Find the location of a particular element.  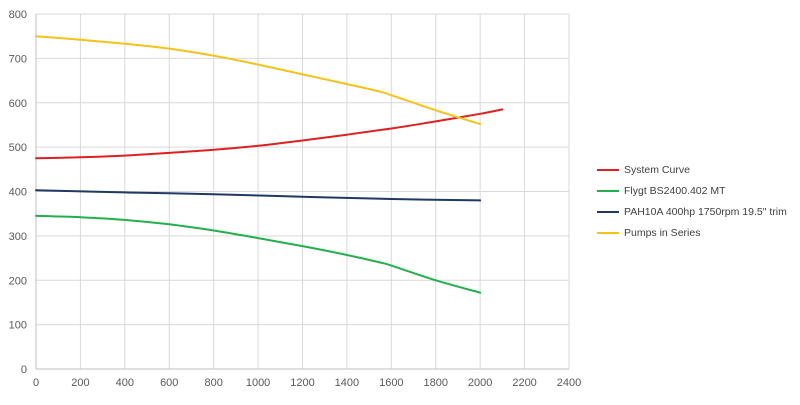

y-tick-labels: 0 100 200 300 400 500 600 700 800 is located at coordinates (18, 192).